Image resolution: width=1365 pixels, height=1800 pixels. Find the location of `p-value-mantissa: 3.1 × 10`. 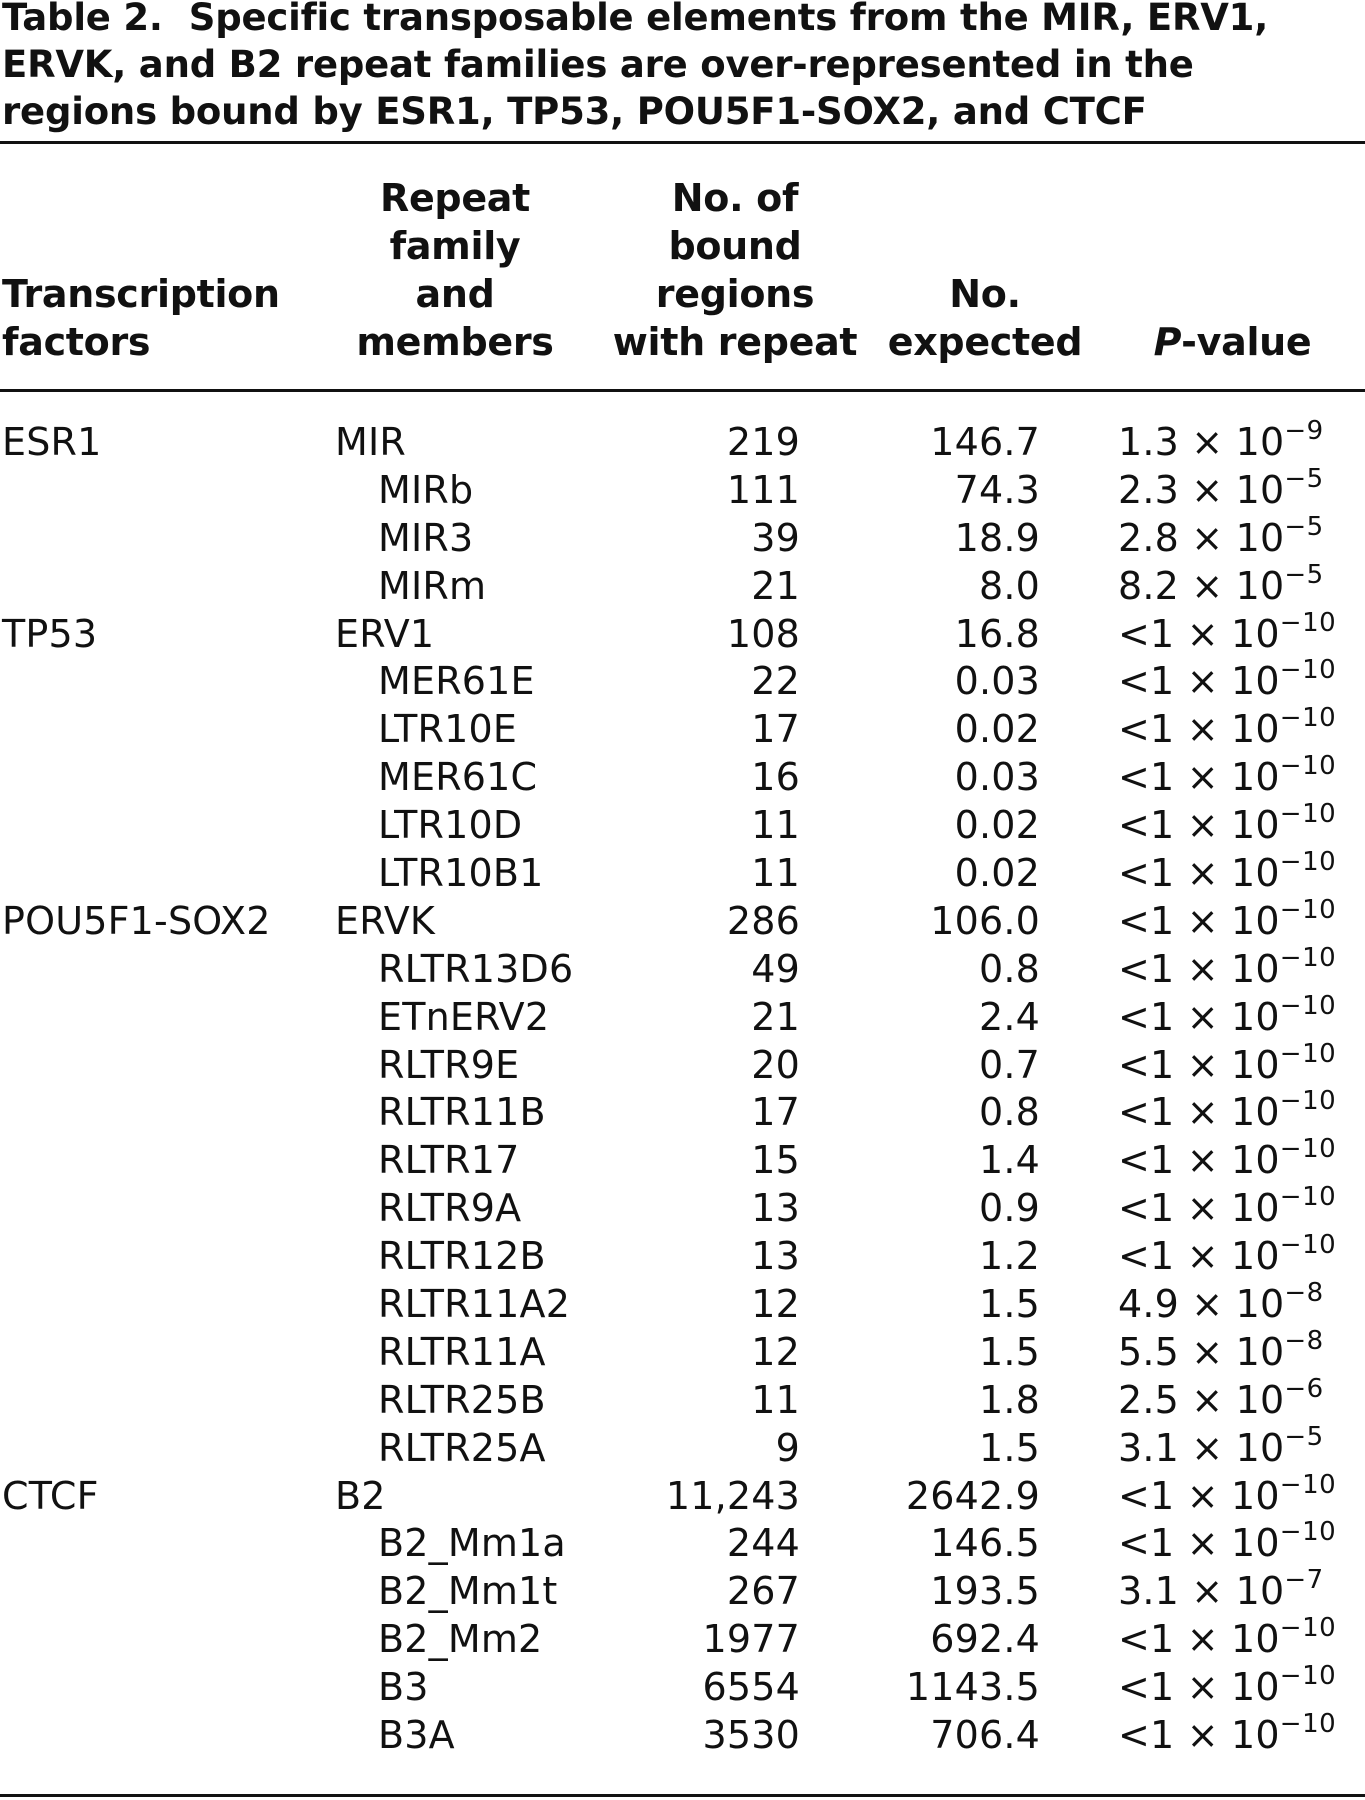

p-value-mantissa: 3.1 × 10 is located at coordinates (1201, 1447).